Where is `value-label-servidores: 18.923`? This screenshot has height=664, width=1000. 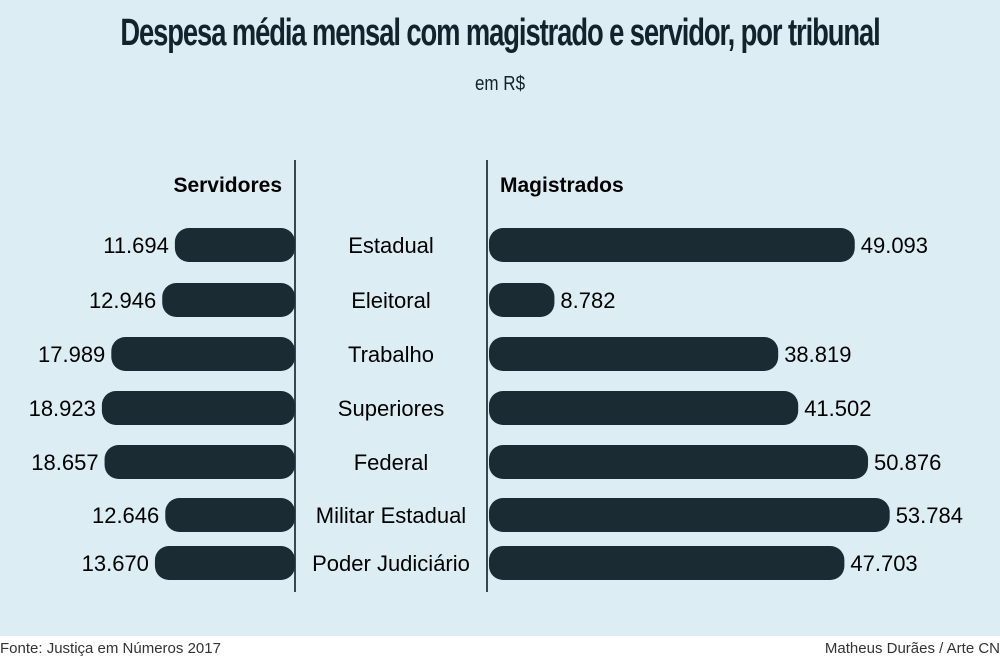
value-label-servidores: 18.923 is located at coordinates (62, 408).